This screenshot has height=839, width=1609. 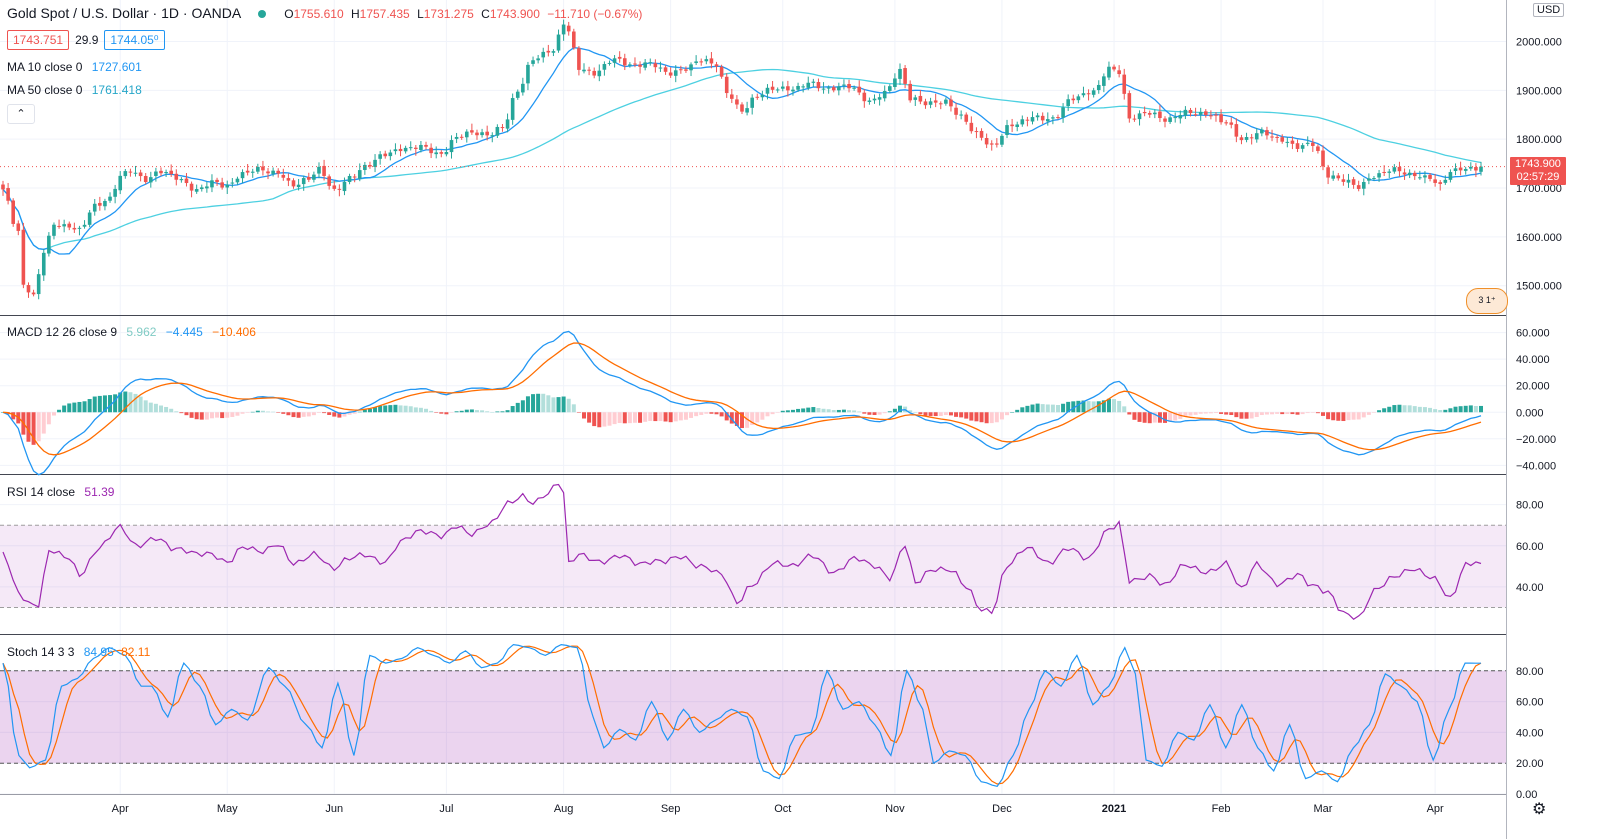 What do you see at coordinates (1536, 440) in the screenshot?
I see `y-tick-label: −20.000` at bounding box center [1536, 440].